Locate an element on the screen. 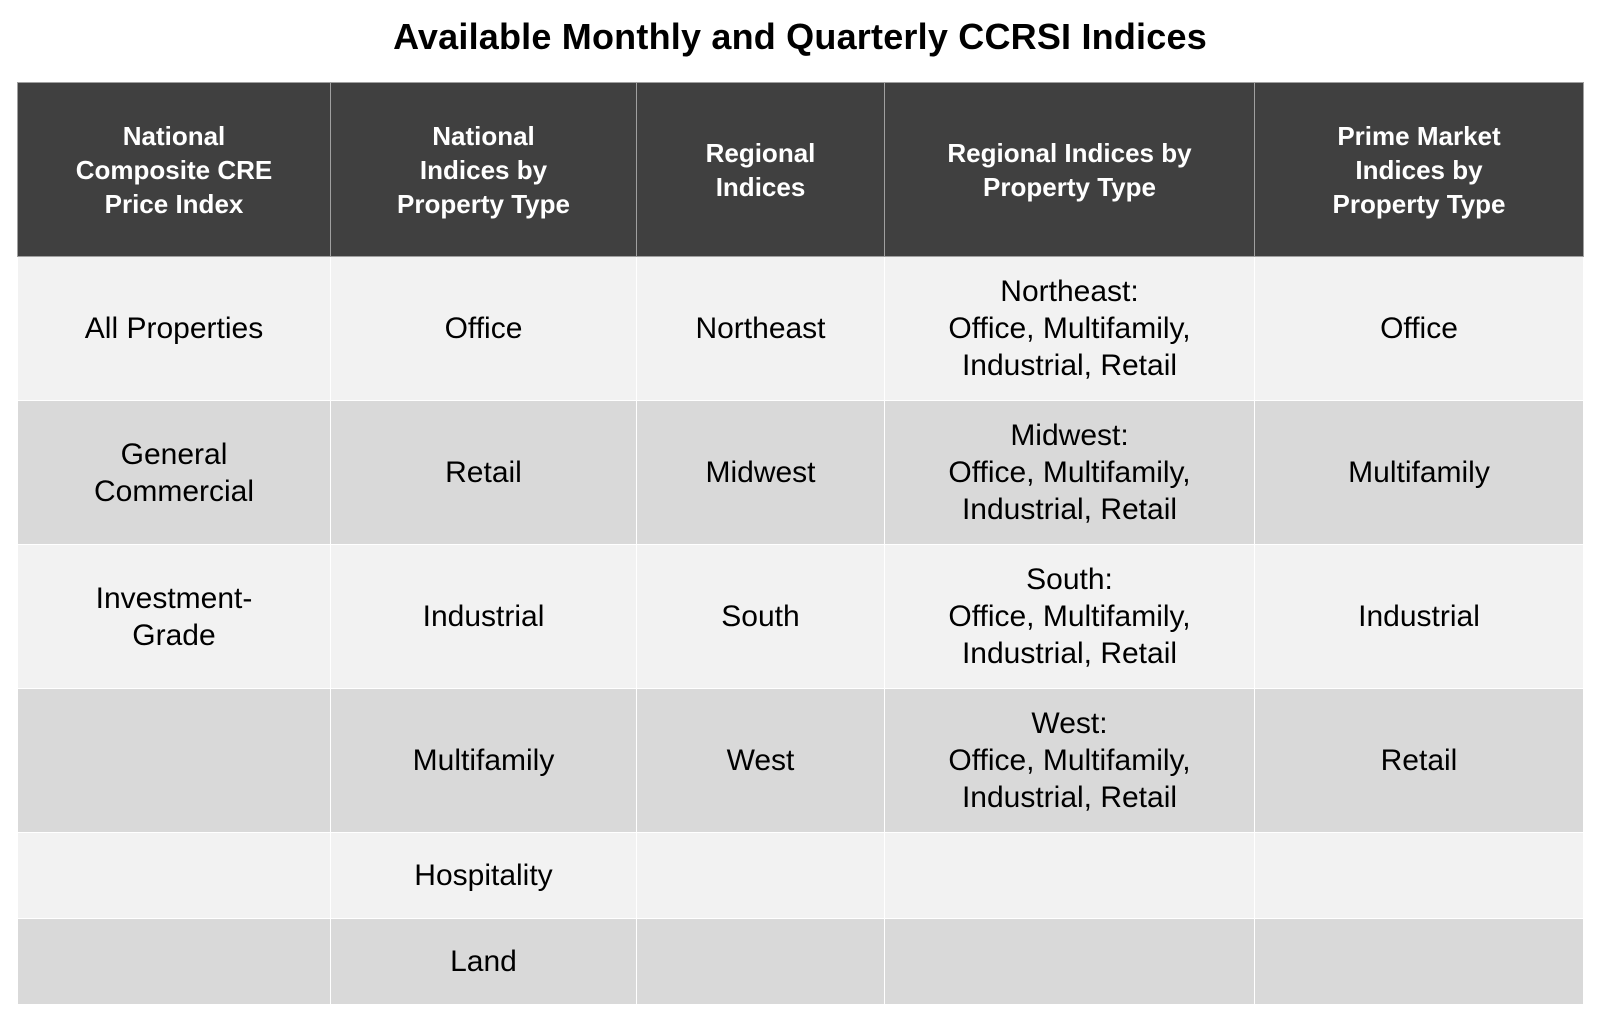 The height and width of the screenshot is (1032, 1600). table-cell-text: Midwest is located at coordinates (760, 472).